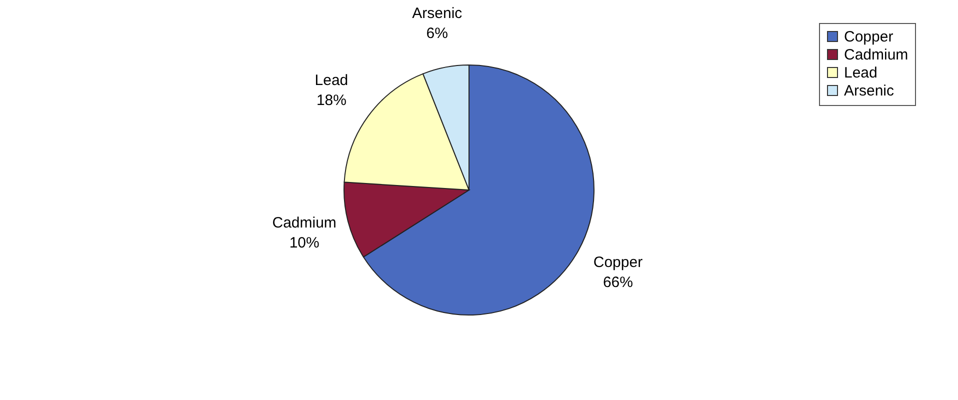  I want to click on legend-label: Copper, so click(869, 37).